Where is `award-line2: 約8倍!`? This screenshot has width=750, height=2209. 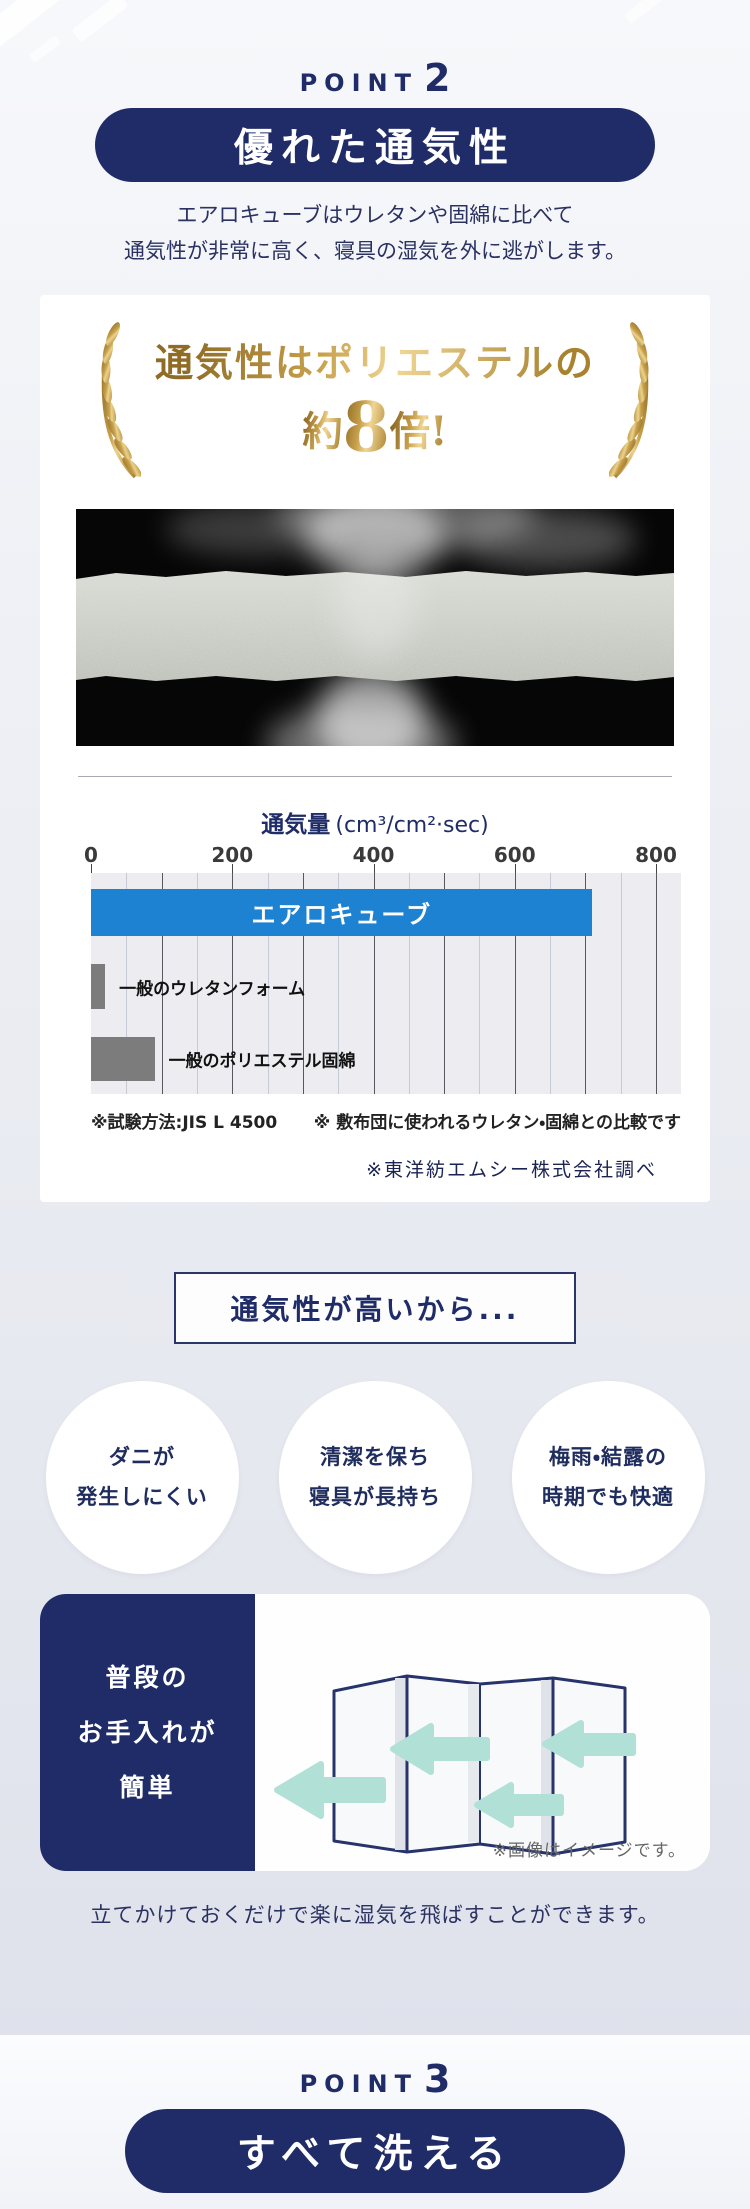 award-line2: 約8倍! is located at coordinates (375, 427).